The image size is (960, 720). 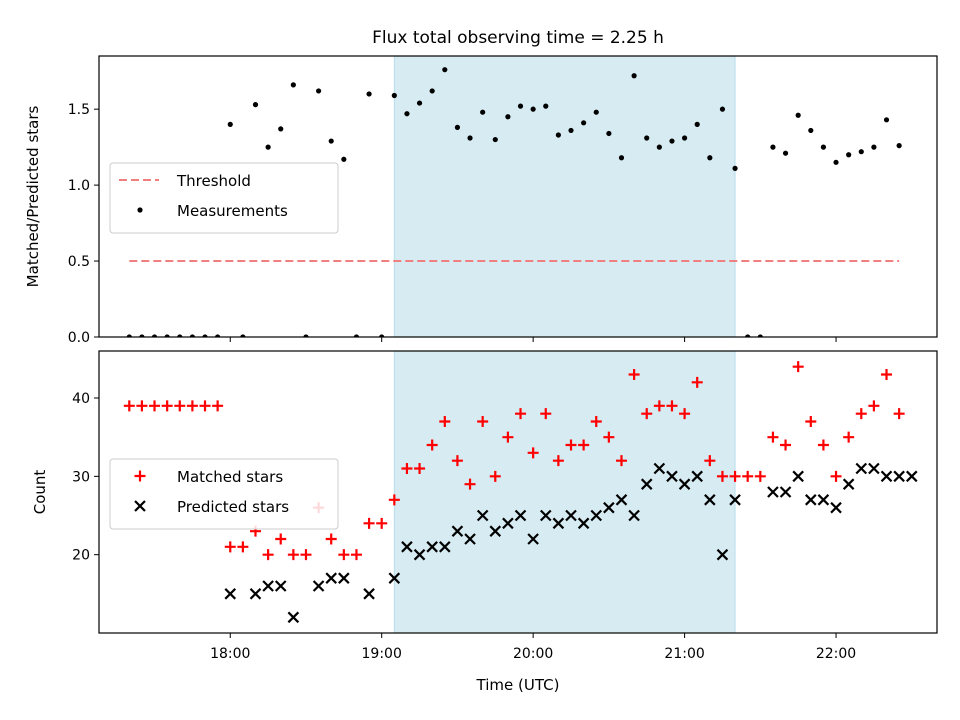 I want to click on y-tick-label: 0.0, so click(x=79, y=338).